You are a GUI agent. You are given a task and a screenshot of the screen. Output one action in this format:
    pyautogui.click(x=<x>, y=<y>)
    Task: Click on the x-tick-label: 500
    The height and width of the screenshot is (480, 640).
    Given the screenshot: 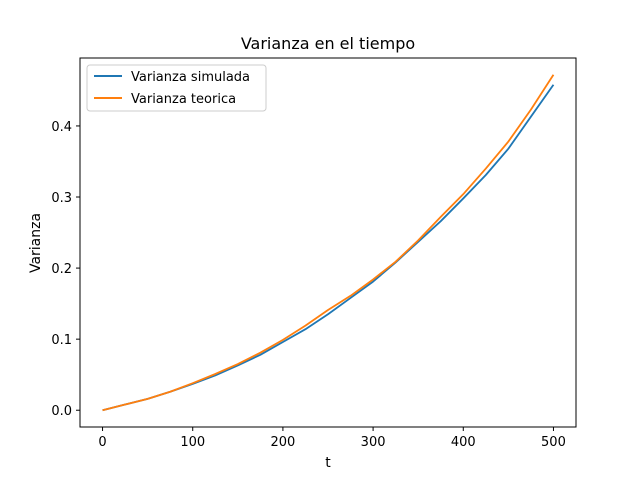 What is the action you would take?
    pyautogui.click(x=553, y=442)
    